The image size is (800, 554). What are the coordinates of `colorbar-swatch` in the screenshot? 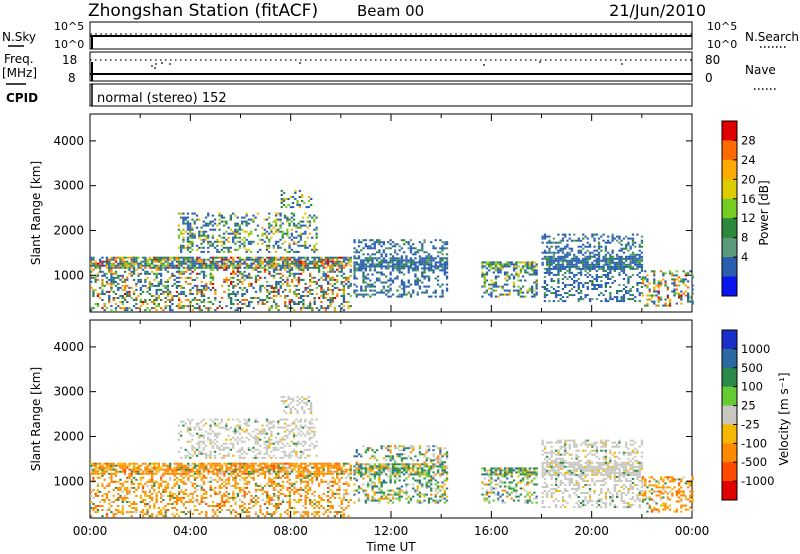 It's located at (729, 169).